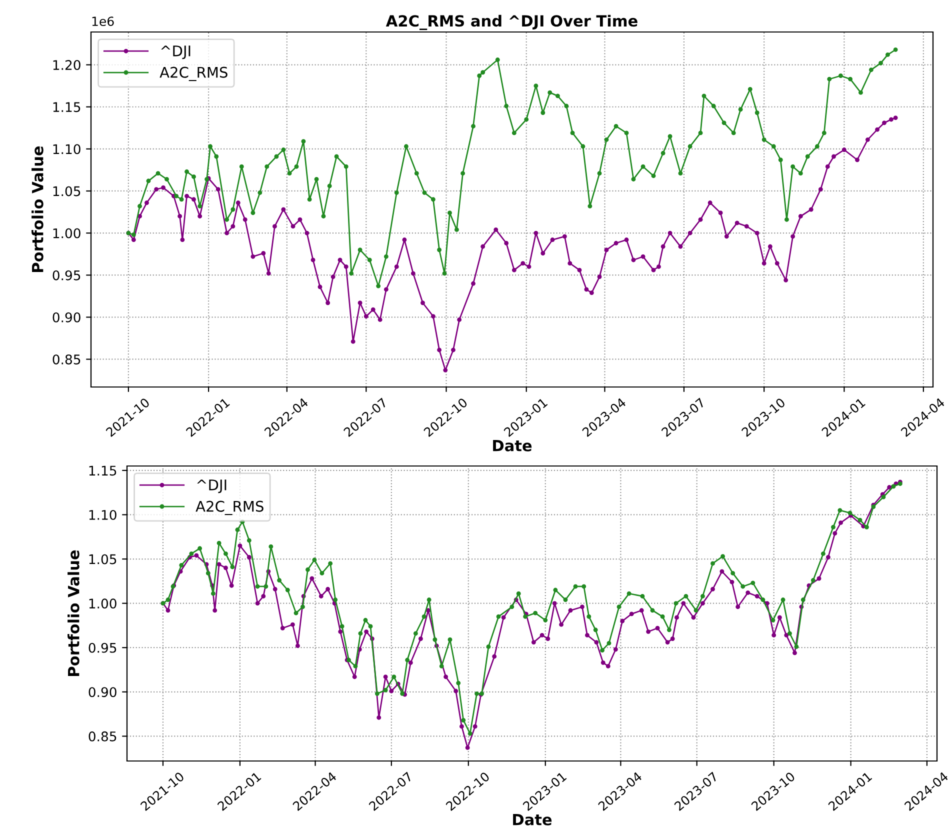 The width and height of the screenshot is (951, 829). I want to click on text: 1e6, so click(103, 21).